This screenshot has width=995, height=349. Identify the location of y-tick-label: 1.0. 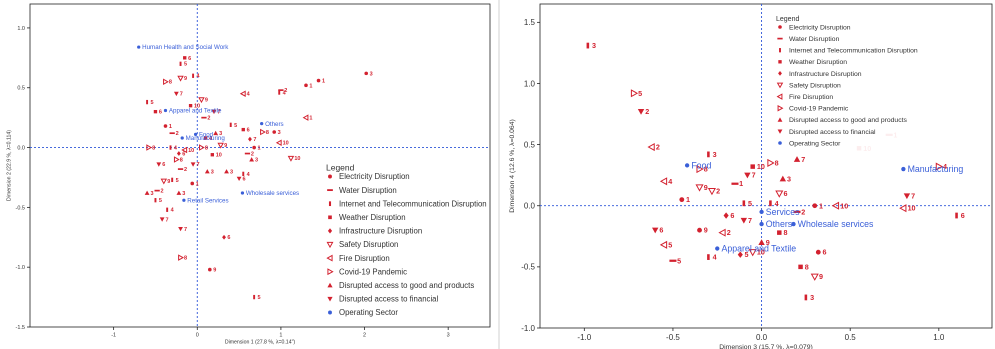
(530, 83).